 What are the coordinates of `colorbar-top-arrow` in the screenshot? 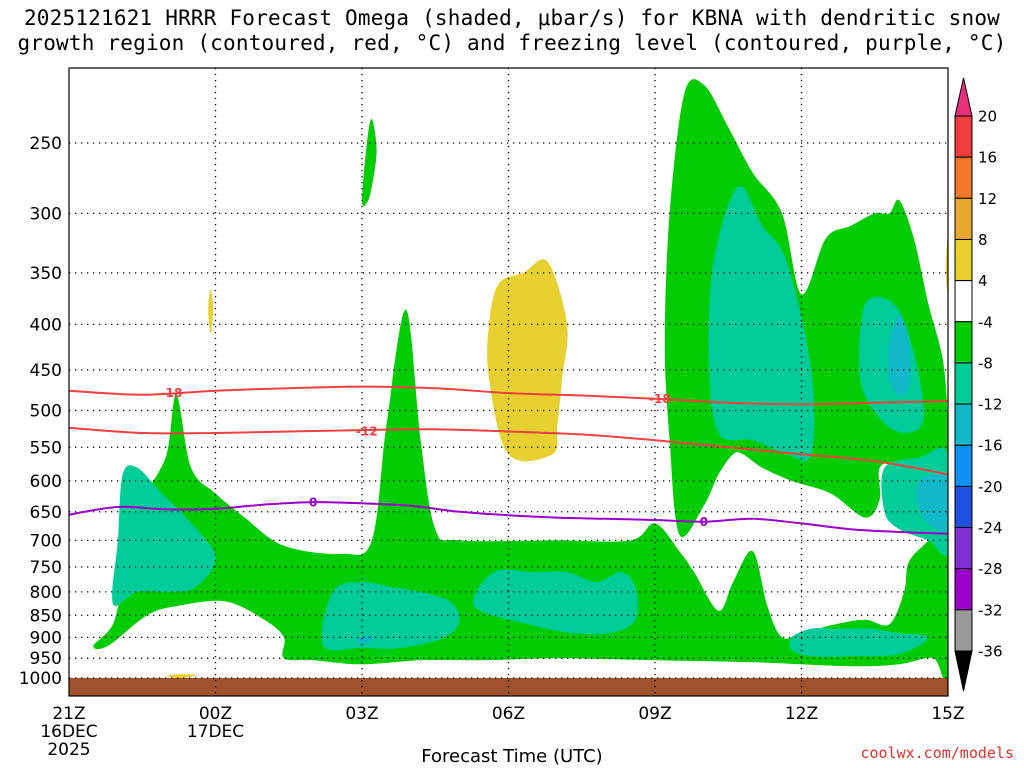 It's located at (963, 97).